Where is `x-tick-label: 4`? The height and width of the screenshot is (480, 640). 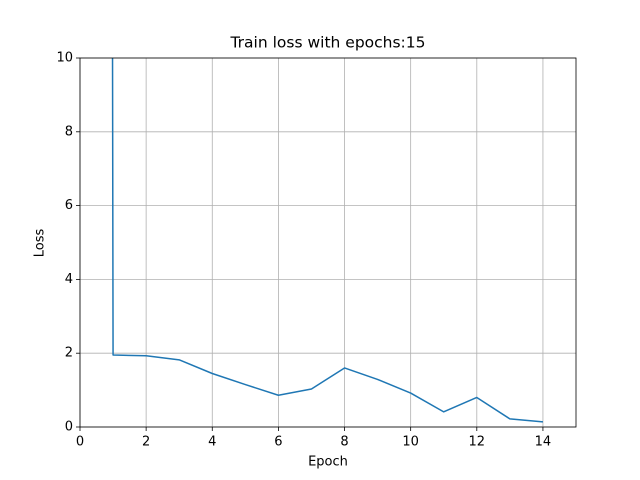
x-tick-label: 4 is located at coordinates (212, 442).